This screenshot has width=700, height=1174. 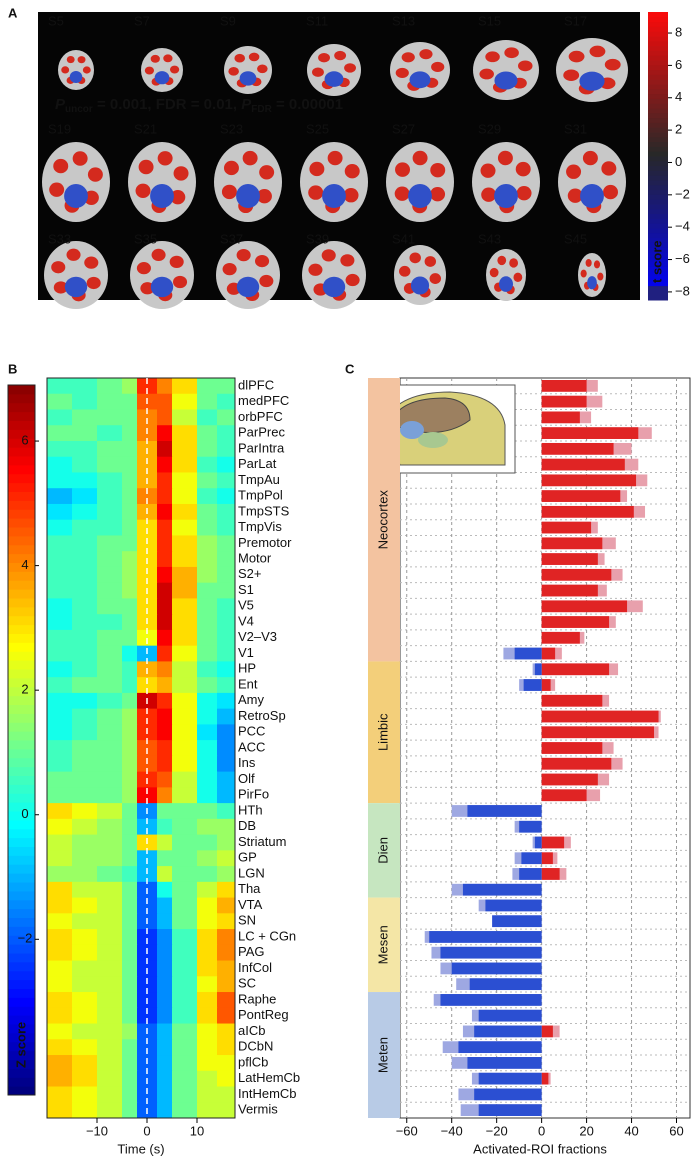 I want to click on row-label: Premotor, so click(x=265, y=542).